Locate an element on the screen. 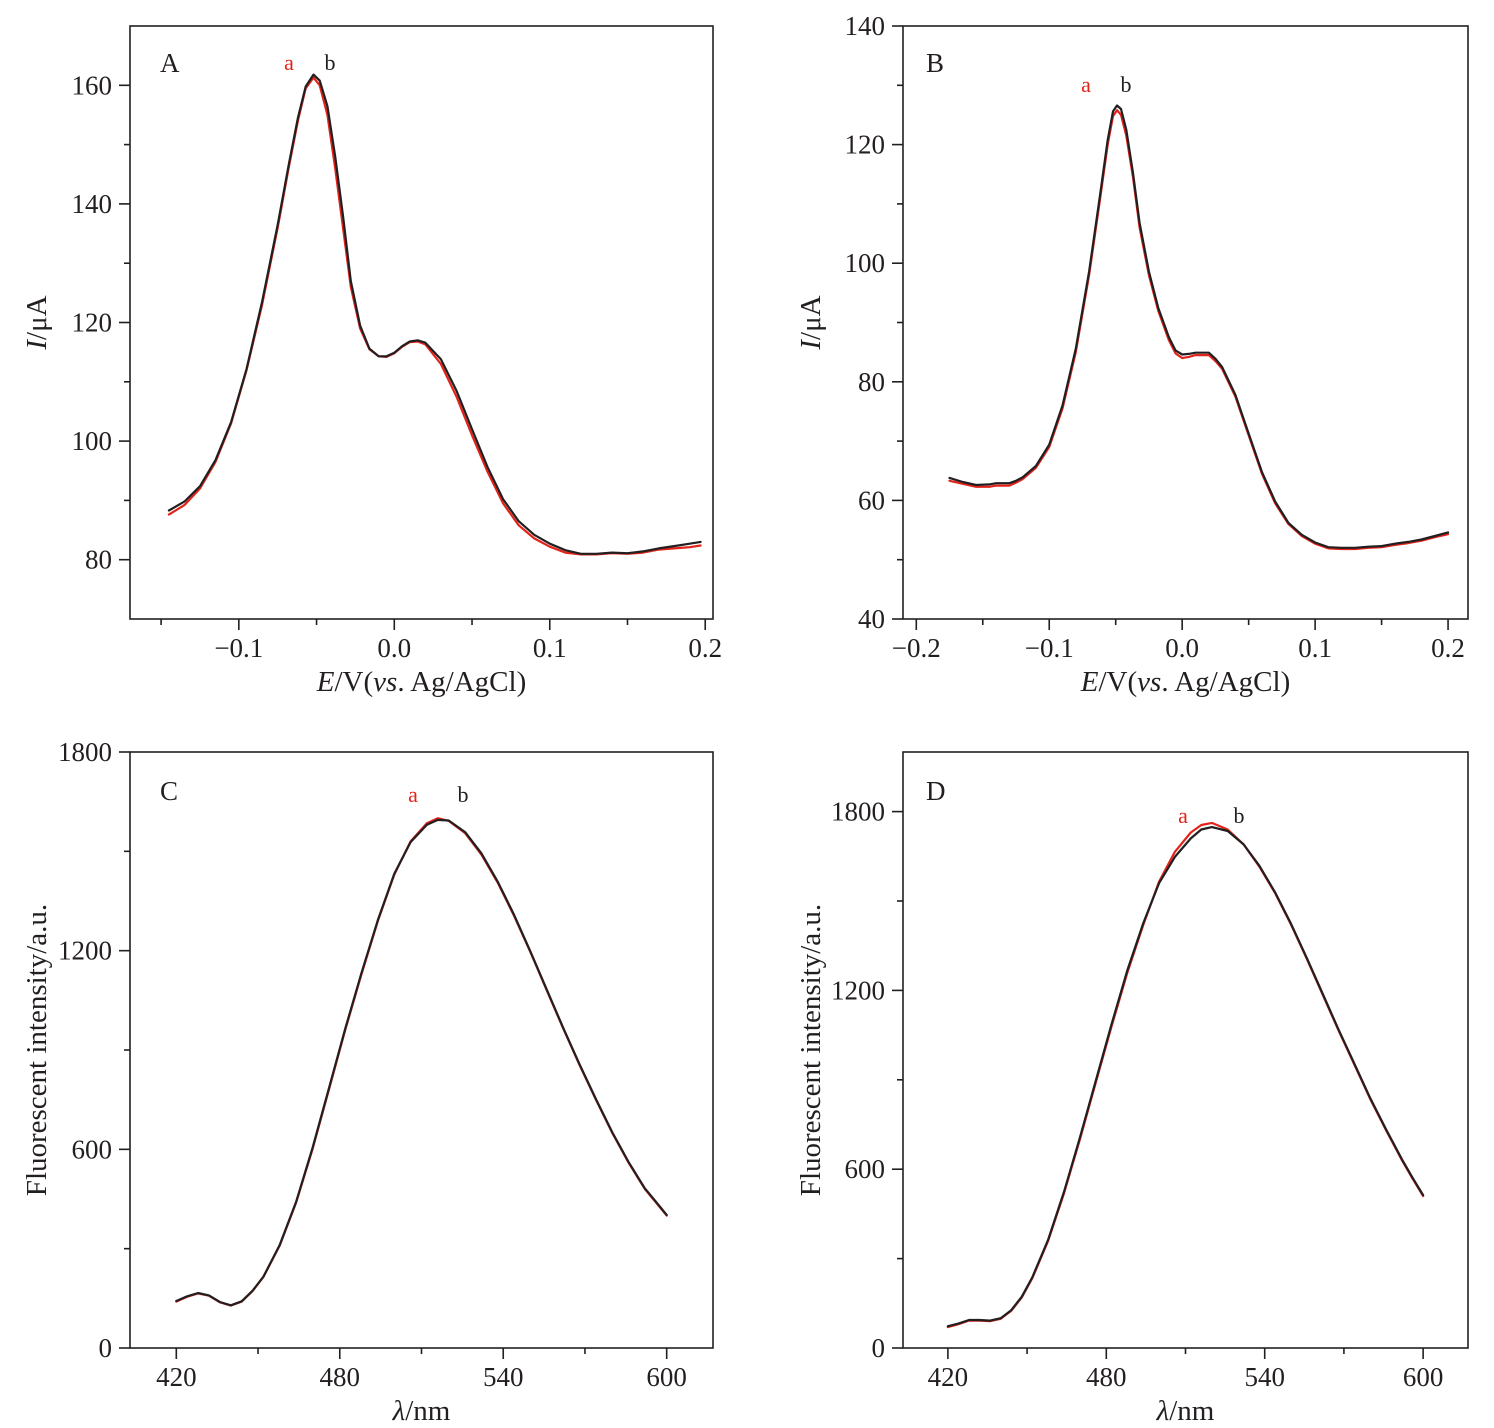  y-tick-label: 60 is located at coordinates (871, 500).